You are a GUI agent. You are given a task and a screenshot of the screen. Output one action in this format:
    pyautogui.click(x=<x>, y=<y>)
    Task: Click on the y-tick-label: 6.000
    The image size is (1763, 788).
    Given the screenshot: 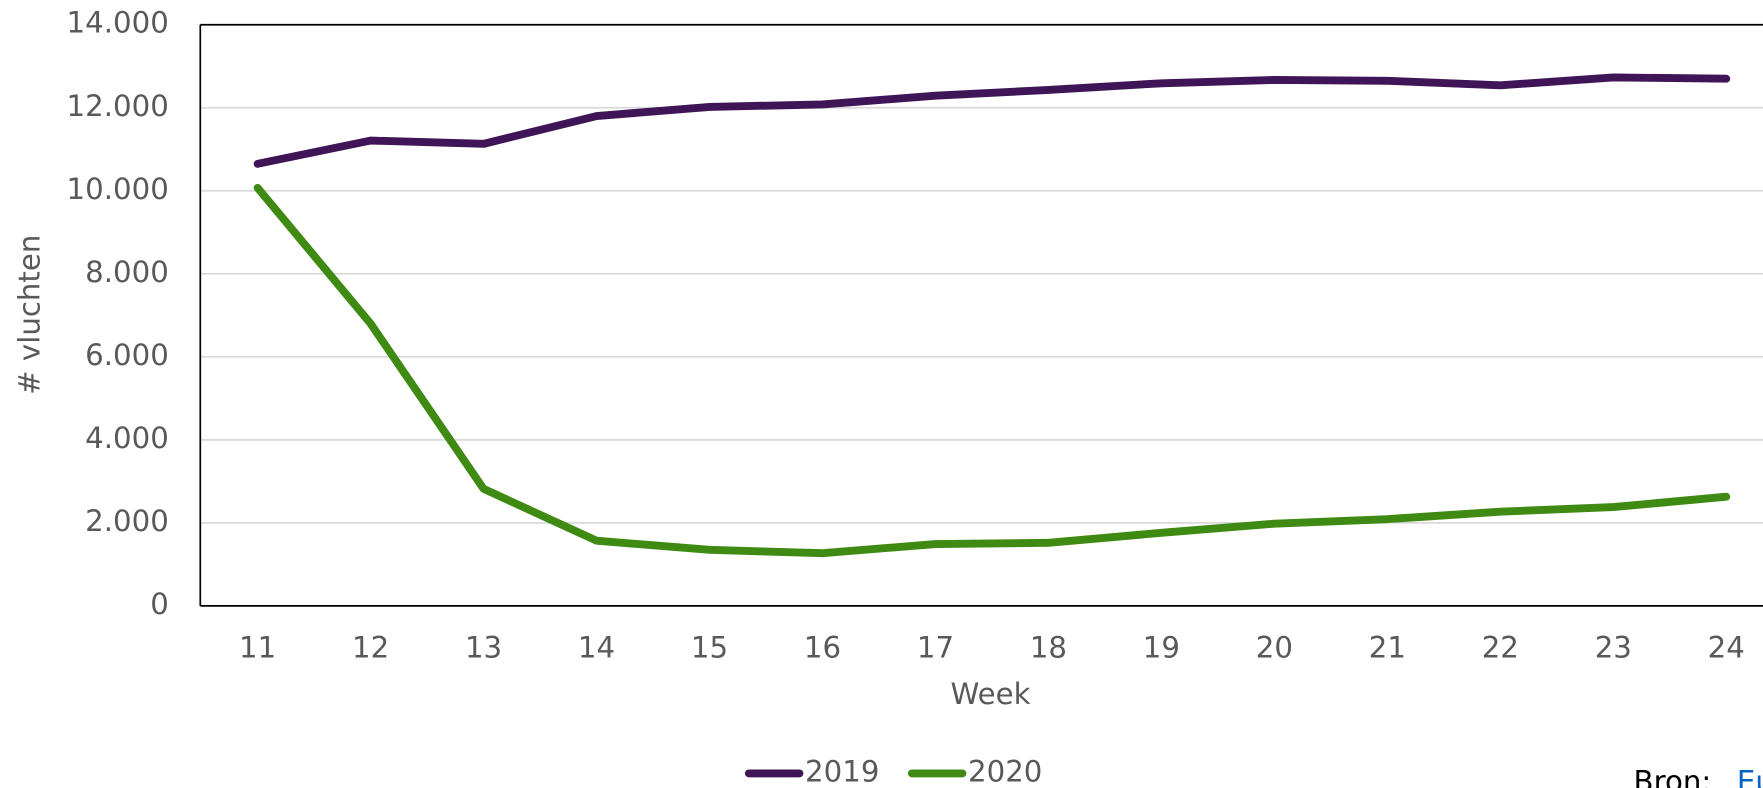 What is the action you would take?
    pyautogui.click(x=127, y=355)
    